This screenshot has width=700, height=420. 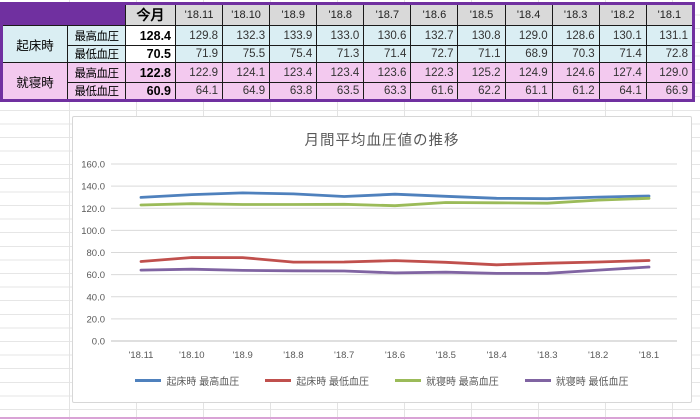 What do you see at coordinates (528, 54) in the screenshot?
I see `value-cell: 68.9` at bounding box center [528, 54].